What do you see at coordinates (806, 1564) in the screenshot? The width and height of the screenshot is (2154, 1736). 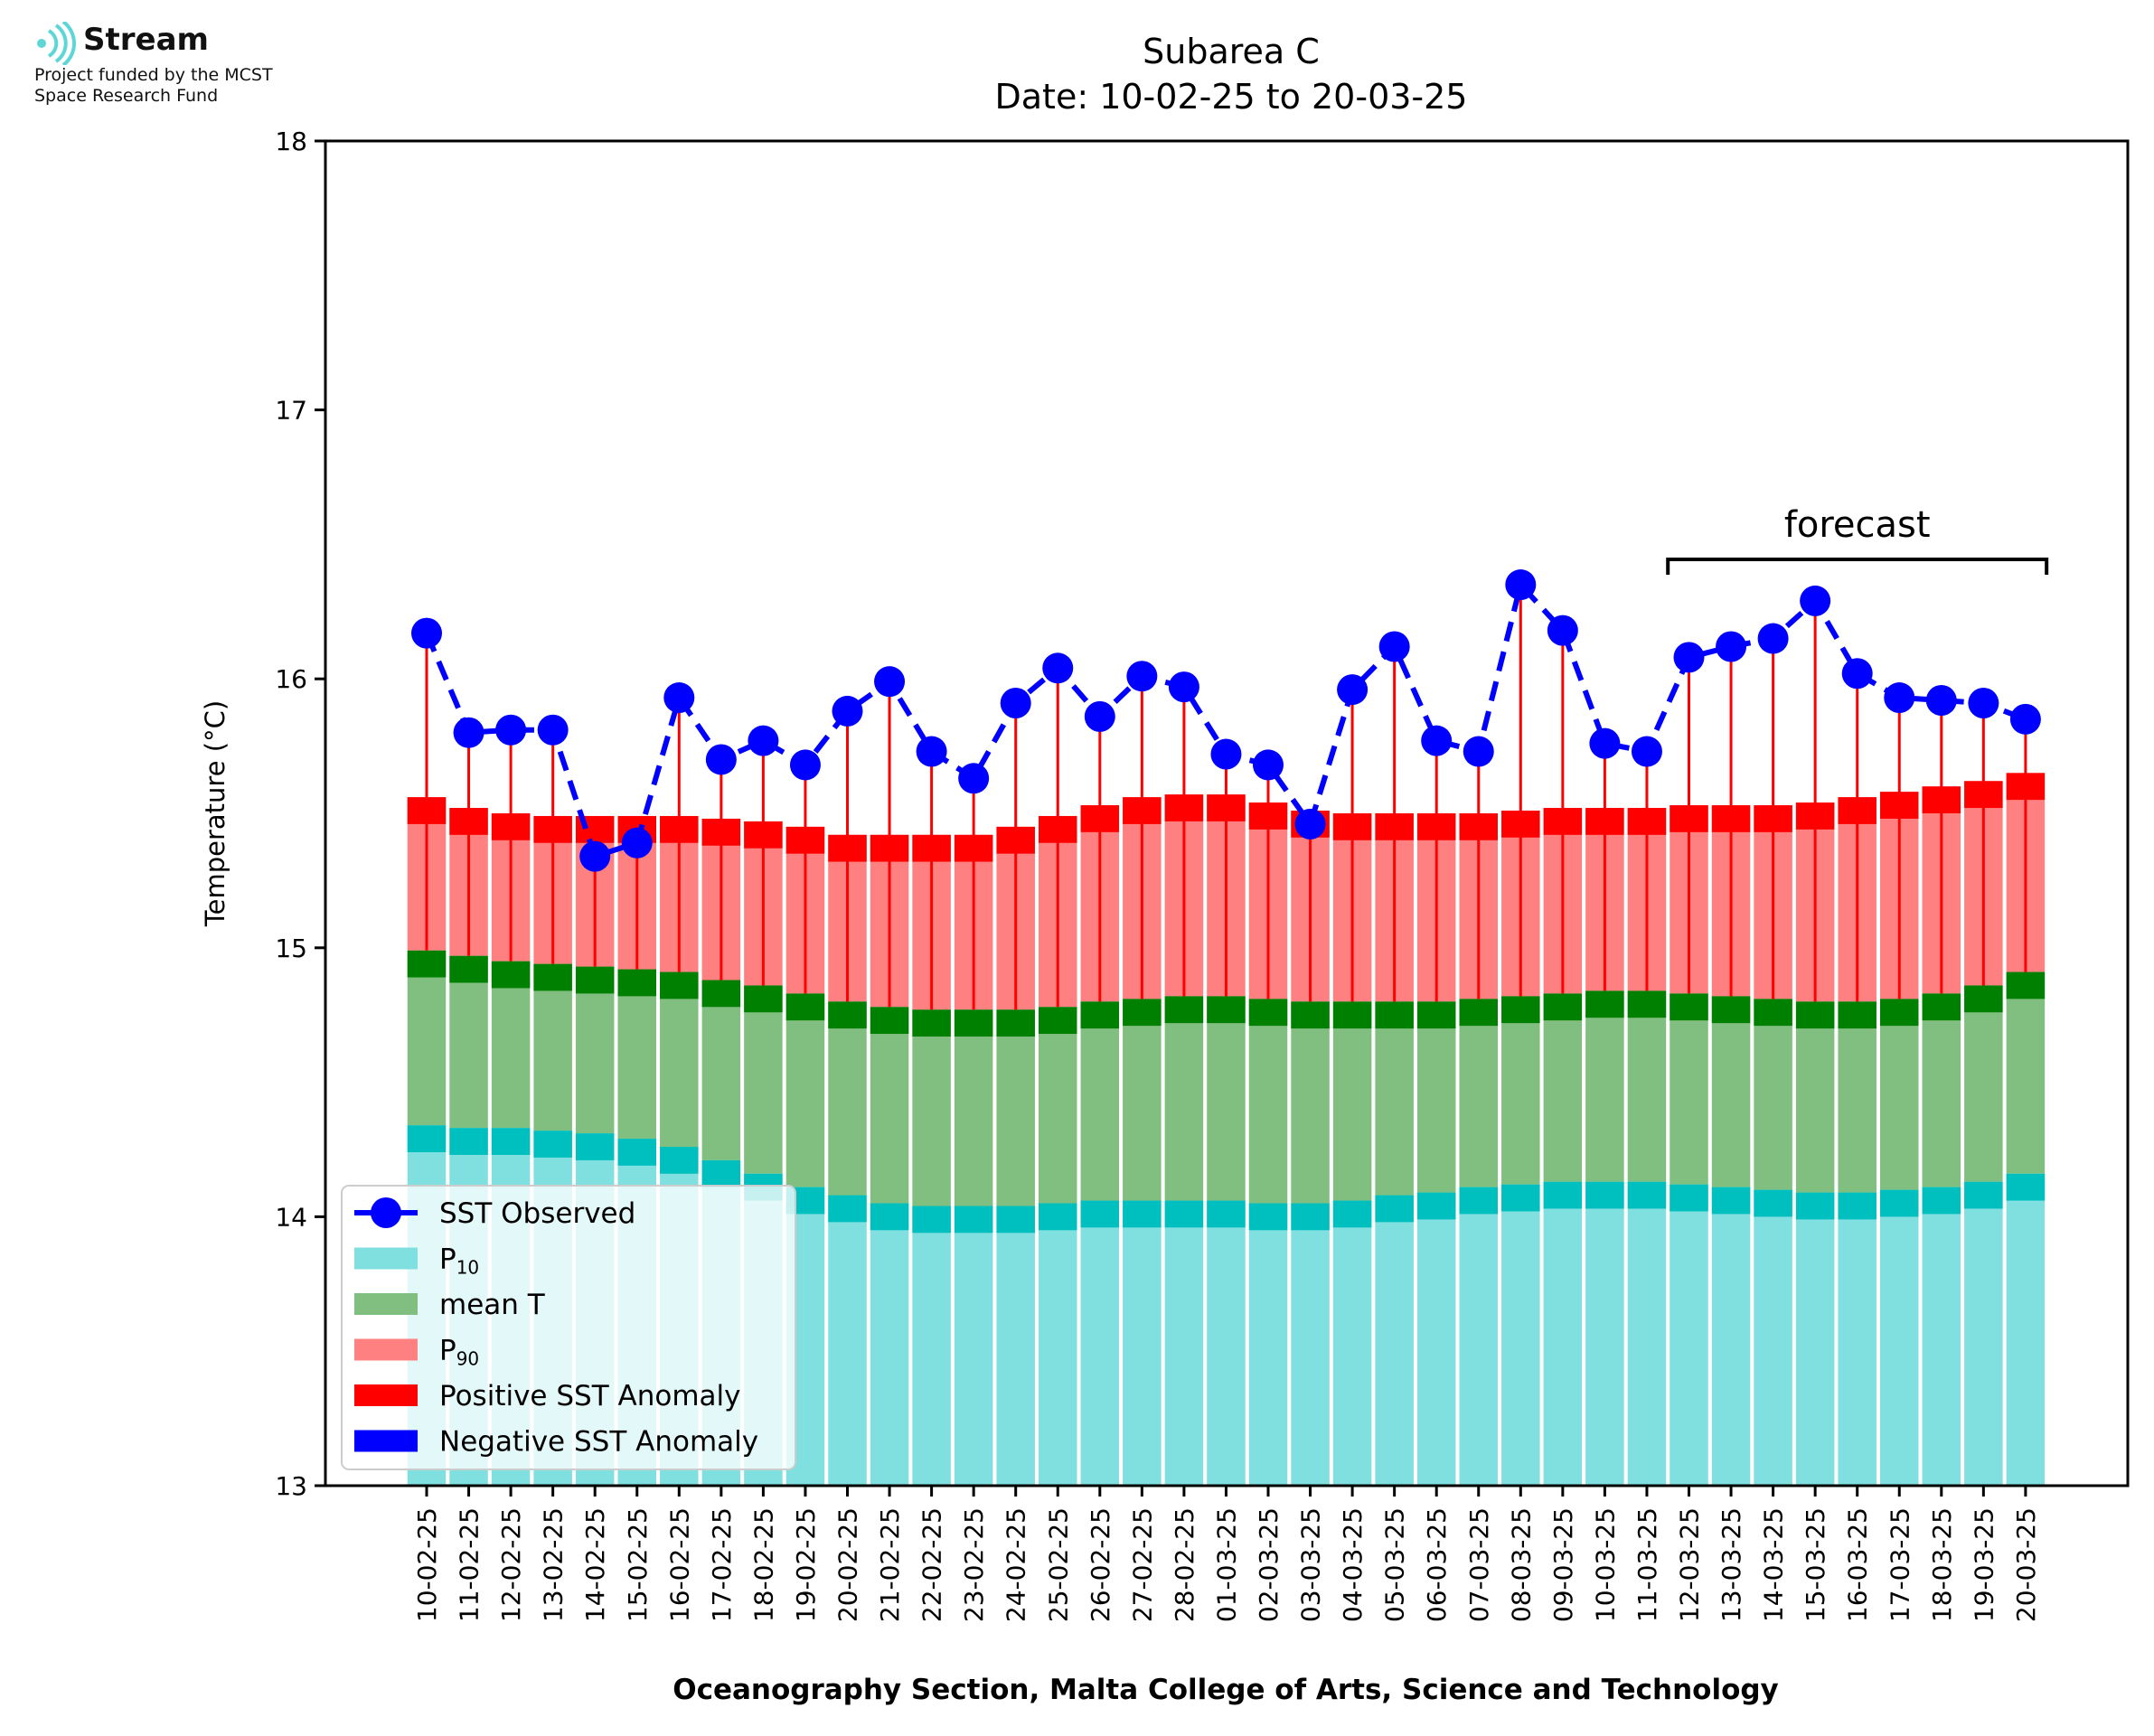 I see `x-tick-label: 19-02-25` at bounding box center [806, 1564].